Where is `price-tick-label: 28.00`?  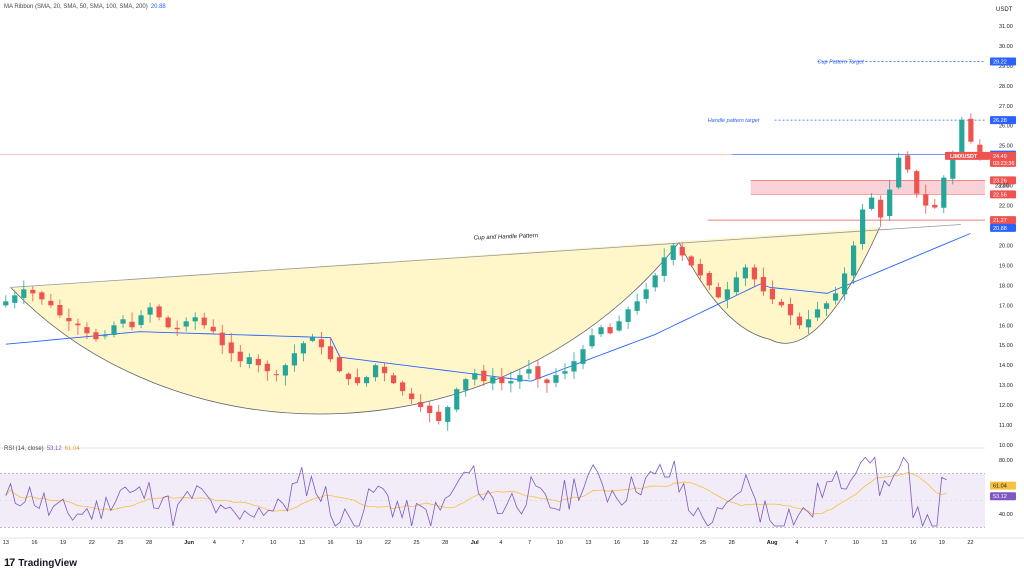 price-tick-label: 28.00 is located at coordinates (1006, 87).